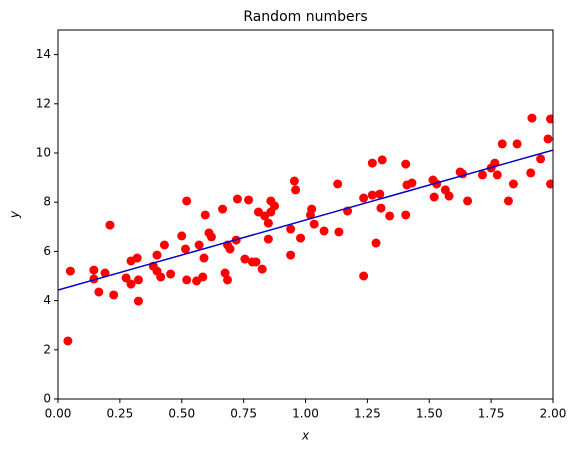 Image resolution: width=579 pixels, height=453 pixels. Describe the element at coordinates (305, 414) in the screenshot. I see `x-tick-label: 1.00` at that location.